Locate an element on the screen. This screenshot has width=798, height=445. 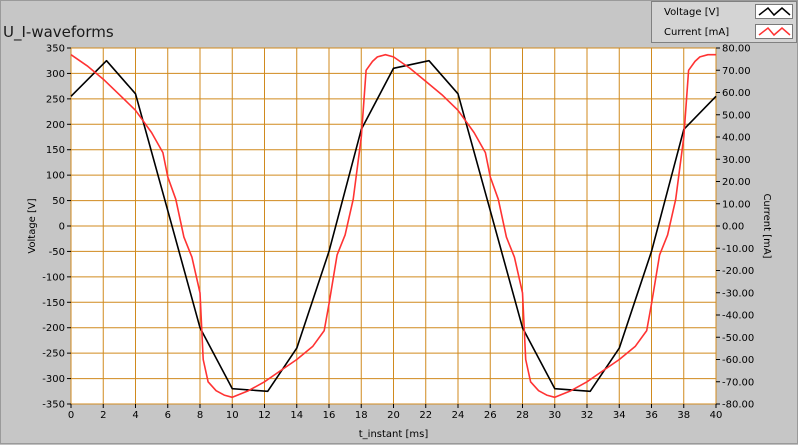
x-tick-label: 38 is located at coordinates (683, 415).